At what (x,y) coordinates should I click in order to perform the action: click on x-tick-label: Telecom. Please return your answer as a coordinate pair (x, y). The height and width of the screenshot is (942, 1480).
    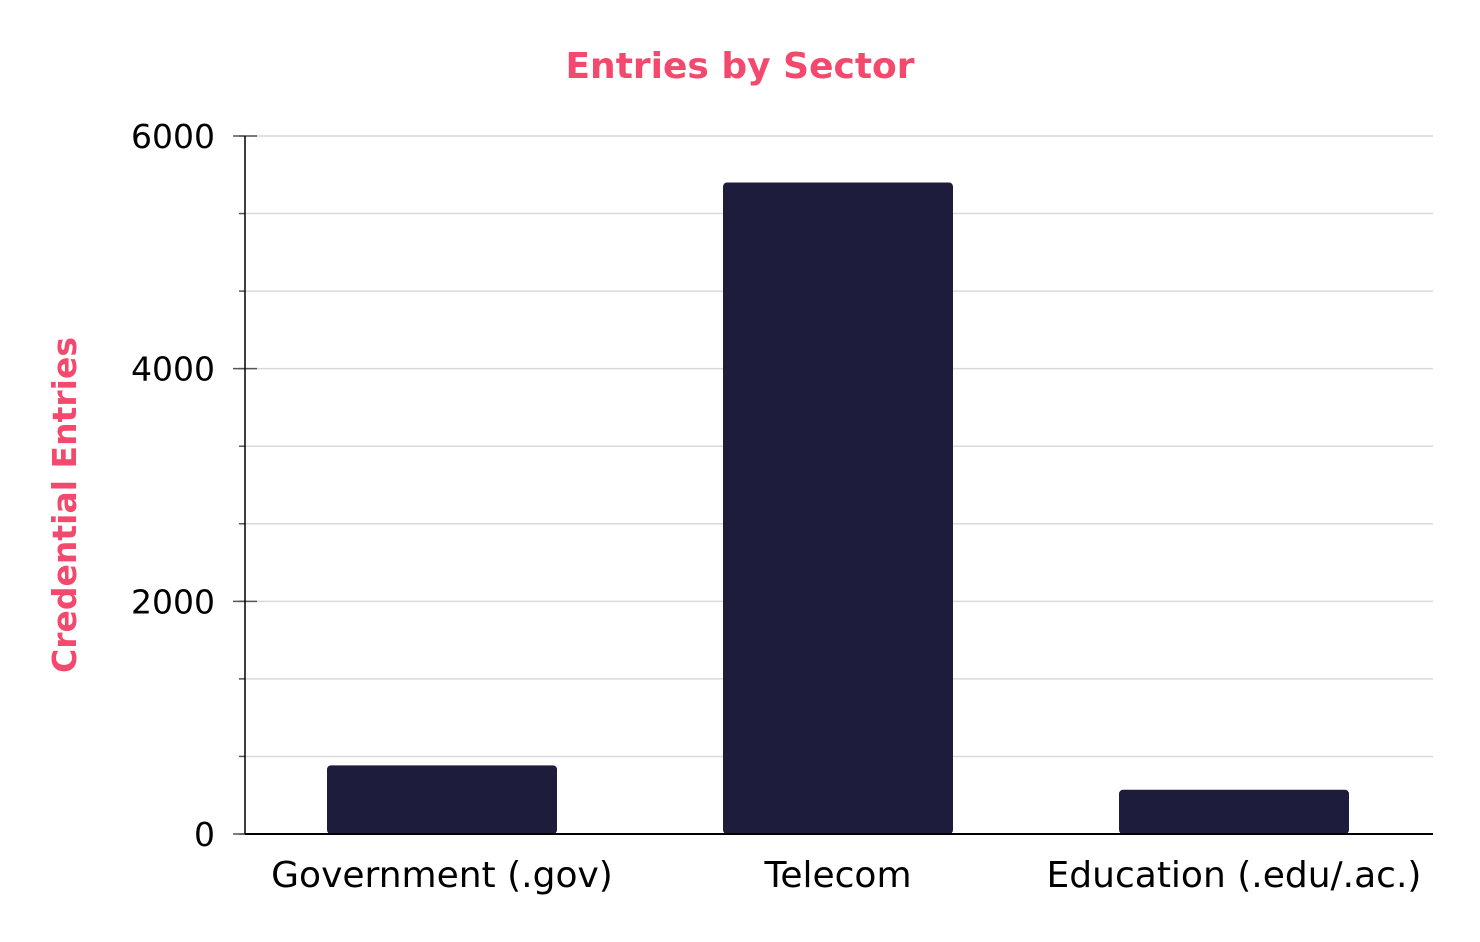
    Looking at the image, I should click on (837, 875).